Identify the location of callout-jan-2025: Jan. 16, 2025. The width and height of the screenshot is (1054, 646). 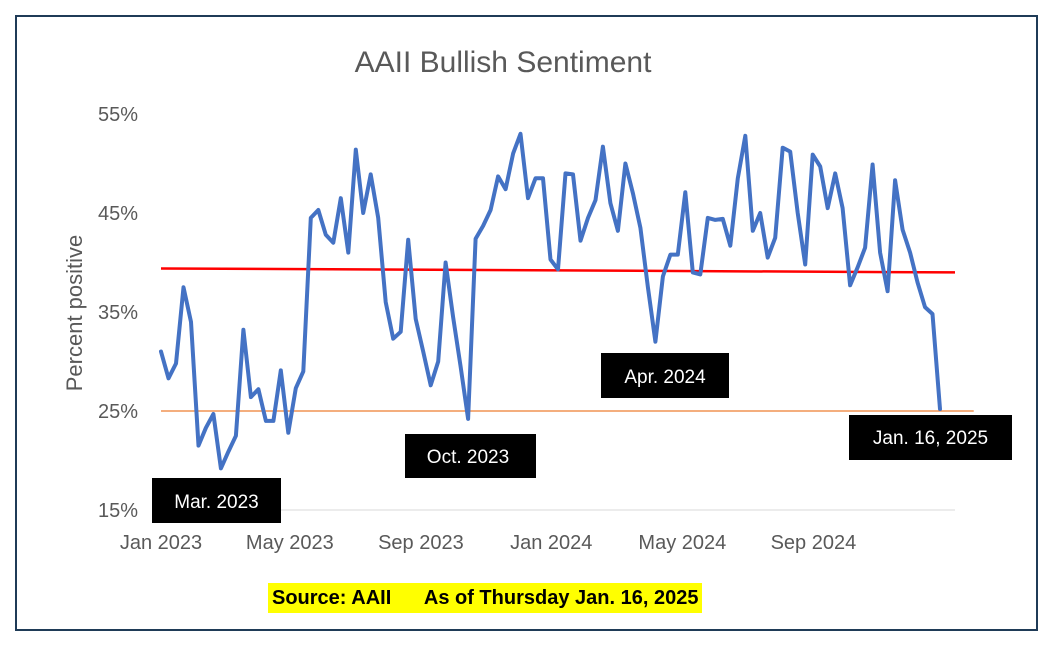
(930, 437).